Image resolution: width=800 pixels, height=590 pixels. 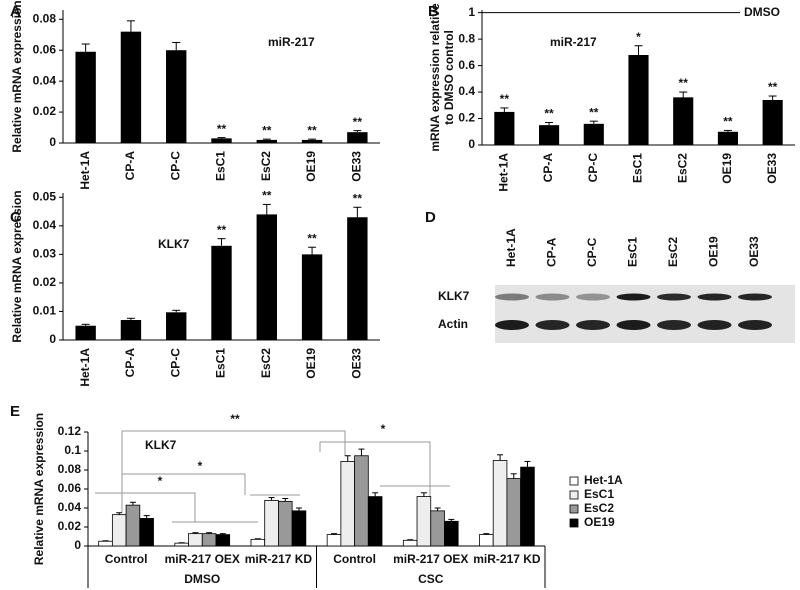 I want to click on x-tick-label: Het-1A, so click(x=504, y=172).